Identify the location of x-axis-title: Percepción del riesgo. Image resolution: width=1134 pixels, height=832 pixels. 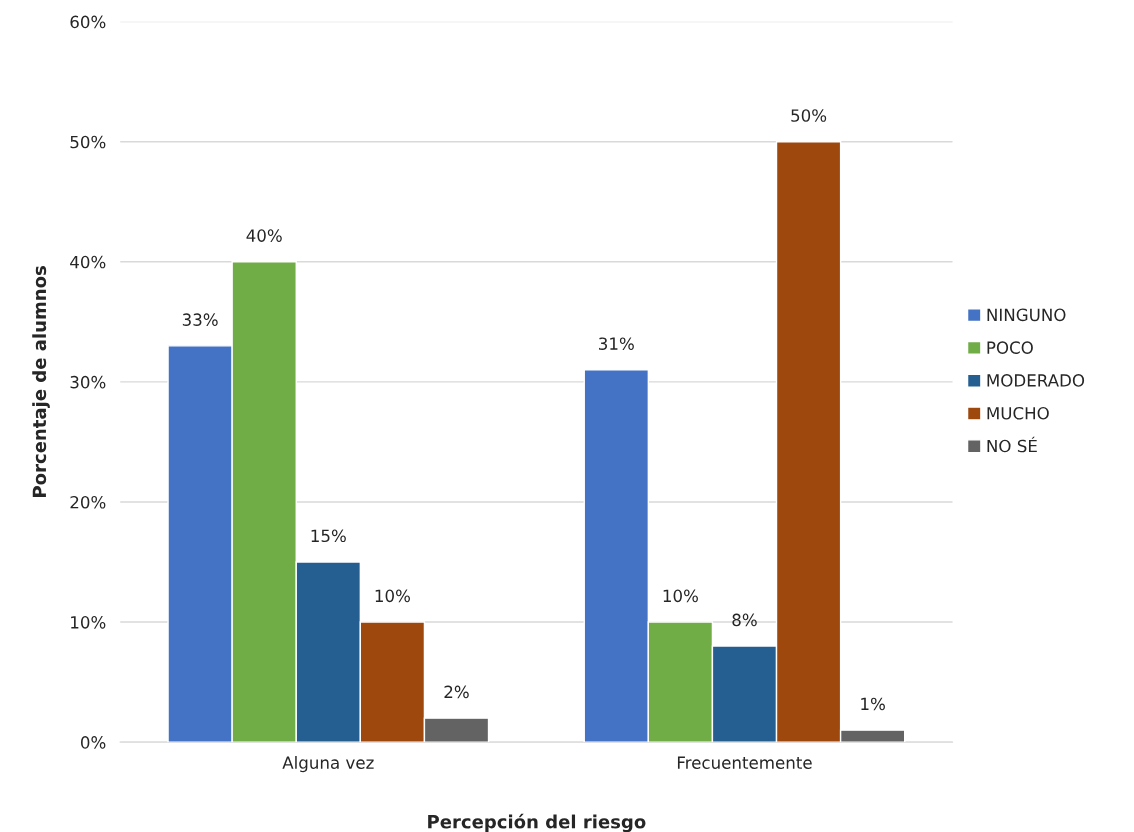
(537, 822).